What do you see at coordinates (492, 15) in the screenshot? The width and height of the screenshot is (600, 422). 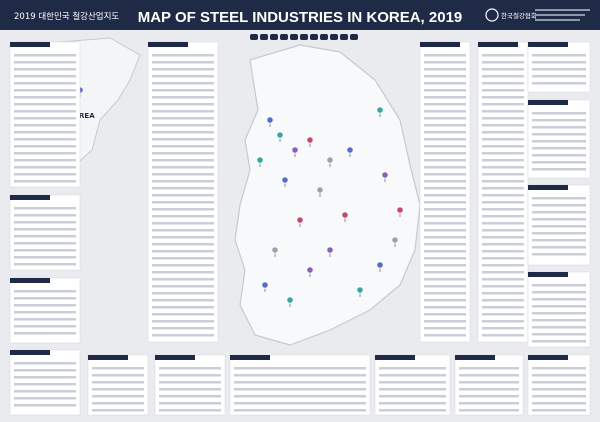 I see `logo-icon` at bounding box center [492, 15].